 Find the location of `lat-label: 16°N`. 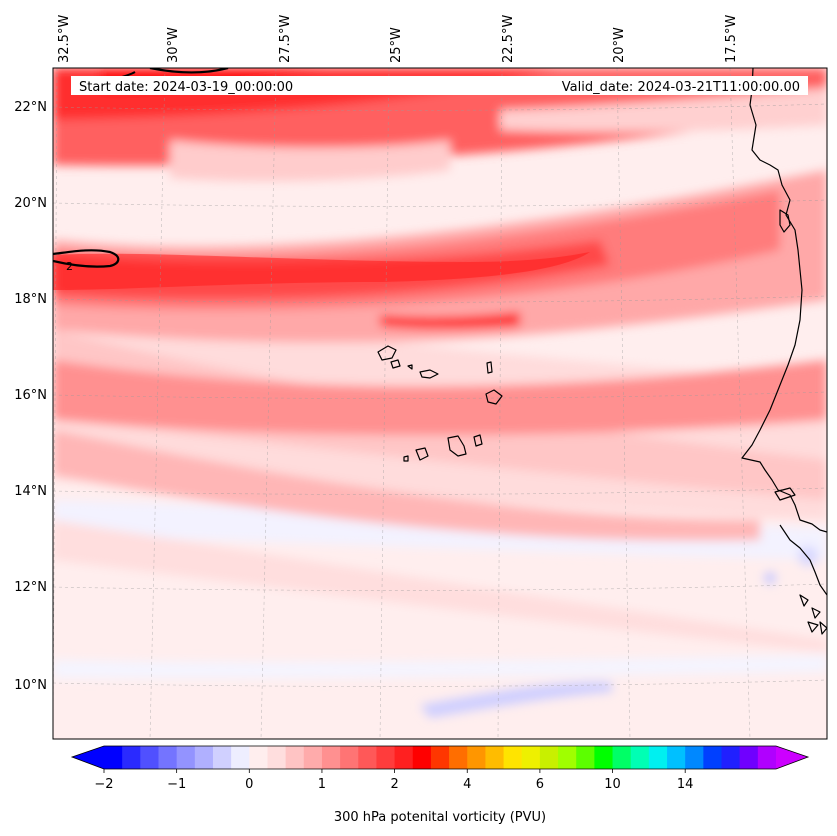

lat-label: 16°N is located at coordinates (30, 395).